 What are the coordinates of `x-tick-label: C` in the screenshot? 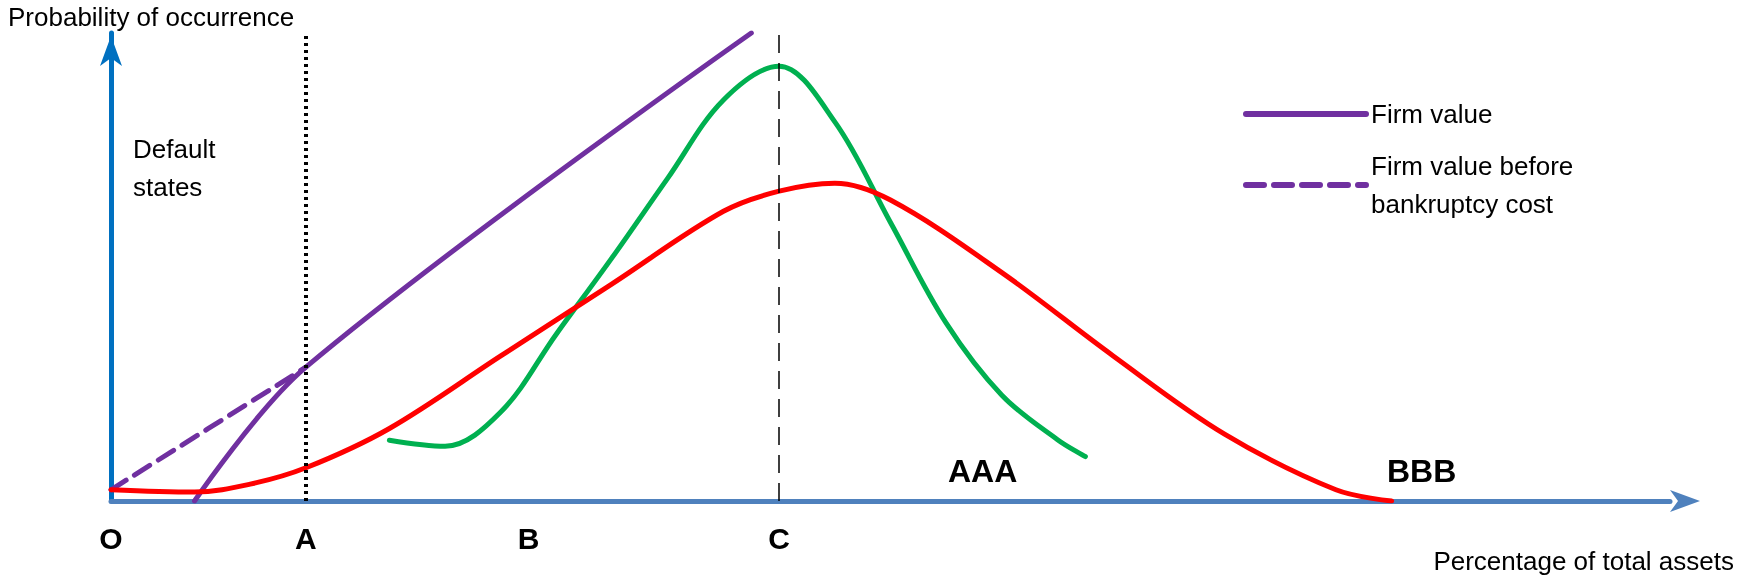 It's located at (779, 538).